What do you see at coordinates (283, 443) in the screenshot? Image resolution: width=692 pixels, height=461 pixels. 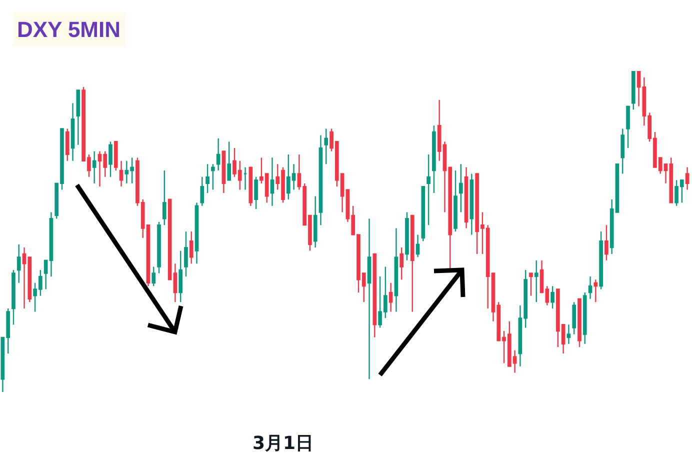 I see `x-tick-label: 3月1日` at bounding box center [283, 443].